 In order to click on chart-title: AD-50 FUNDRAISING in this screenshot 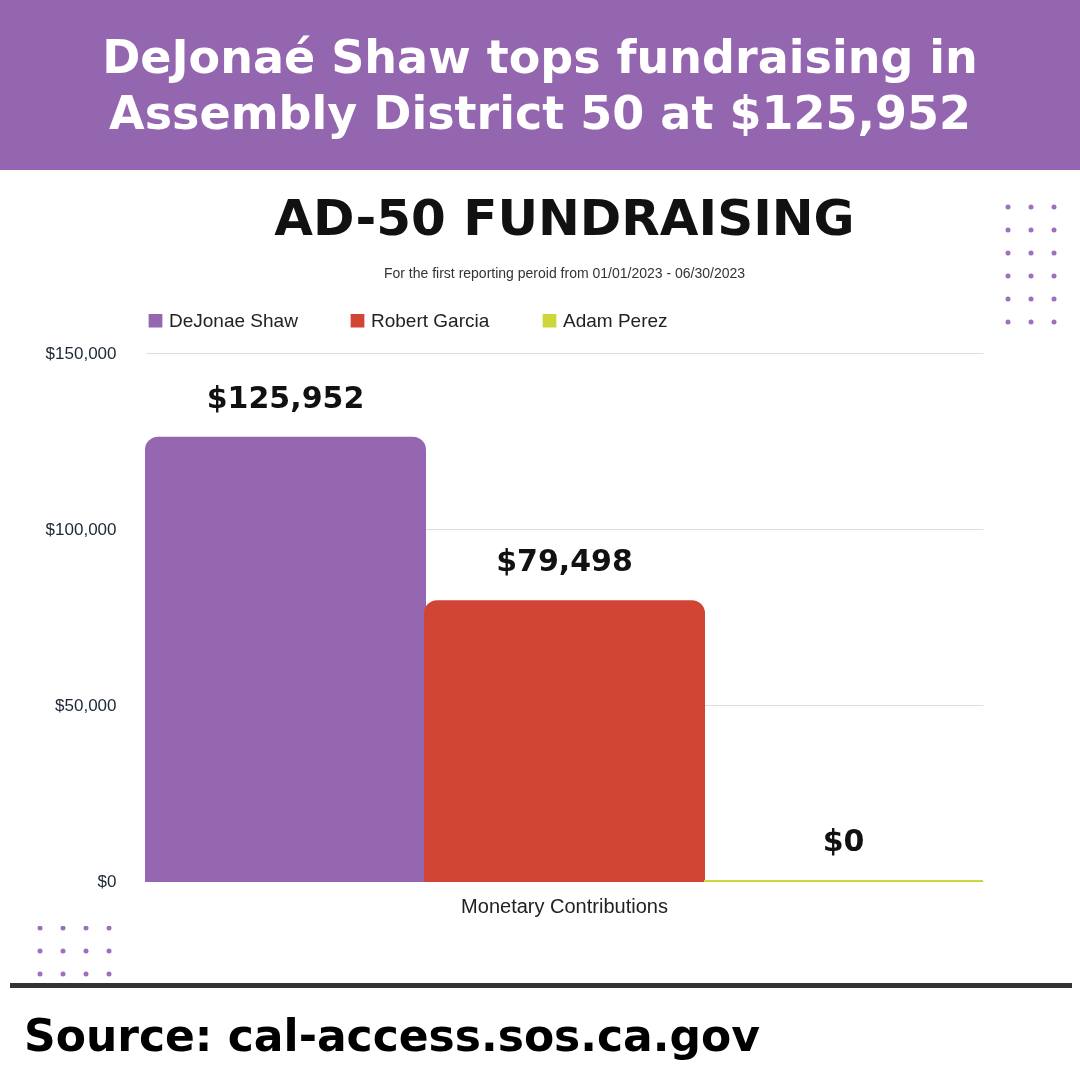, I will do `click(564, 218)`.